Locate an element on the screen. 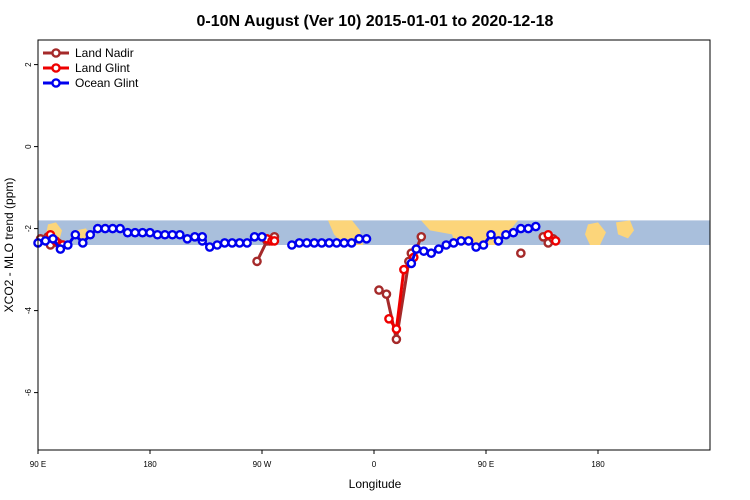 The image size is (750, 500). y-axis-label: XCO2 - MLO trend (ppm) is located at coordinates (9, 245).